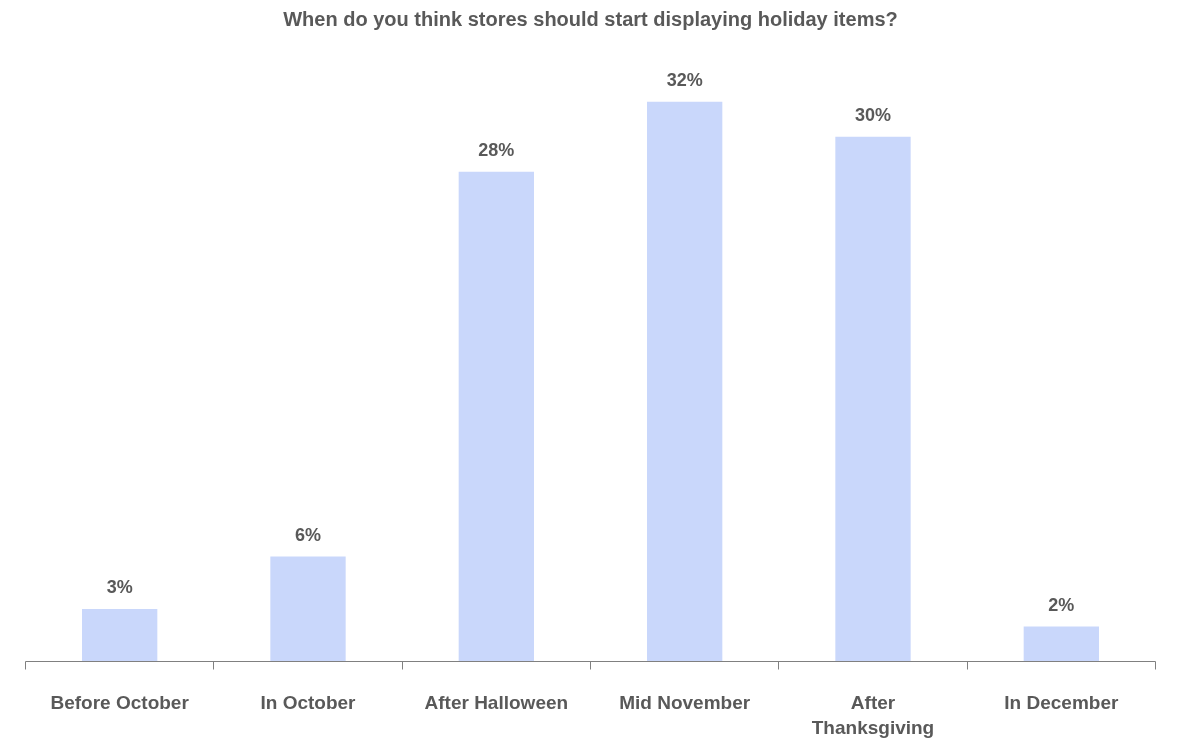  Describe the element at coordinates (308, 534) in the screenshot. I see `data-label: 6%` at that location.